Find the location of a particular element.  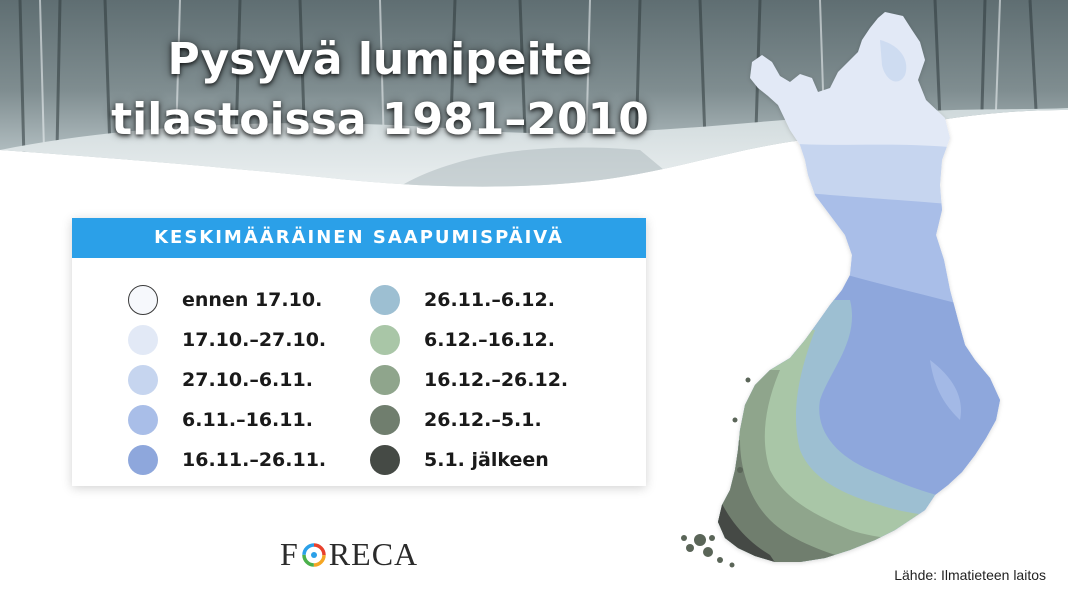

legend-item: 5.1. jälkeen is located at coordinates (469, 460).